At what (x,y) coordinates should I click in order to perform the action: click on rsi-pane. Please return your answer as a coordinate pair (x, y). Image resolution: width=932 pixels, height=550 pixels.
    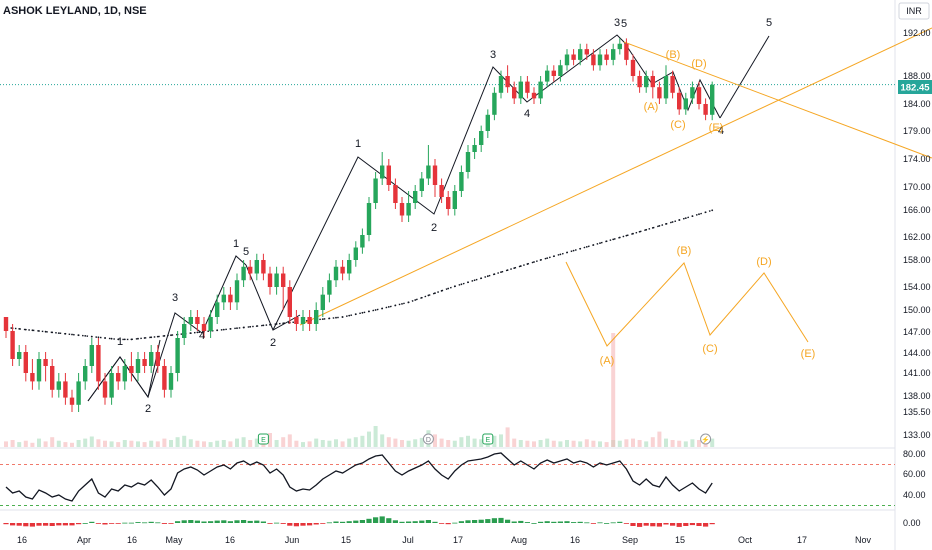
    Looking at the image, I should click on (447, 479).